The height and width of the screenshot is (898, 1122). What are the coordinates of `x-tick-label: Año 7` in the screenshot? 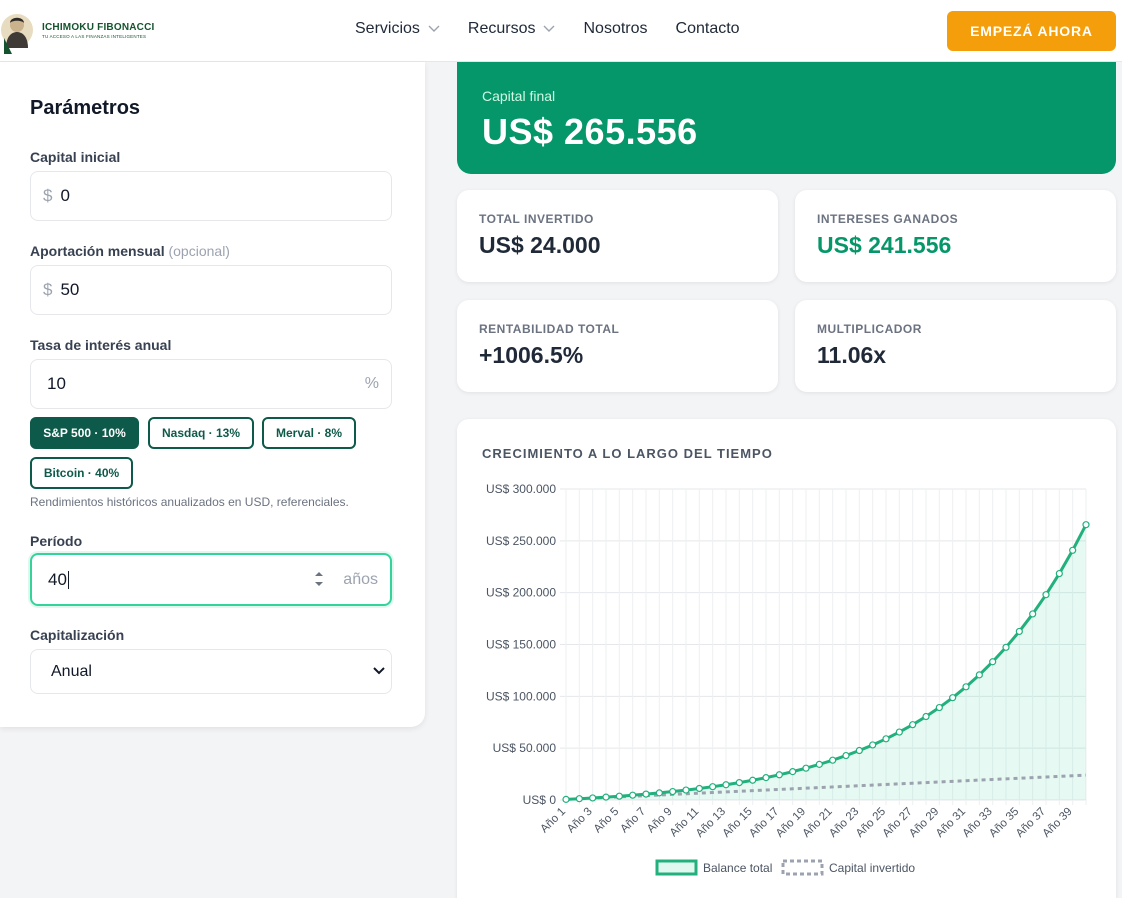 It's located at (633, 821).